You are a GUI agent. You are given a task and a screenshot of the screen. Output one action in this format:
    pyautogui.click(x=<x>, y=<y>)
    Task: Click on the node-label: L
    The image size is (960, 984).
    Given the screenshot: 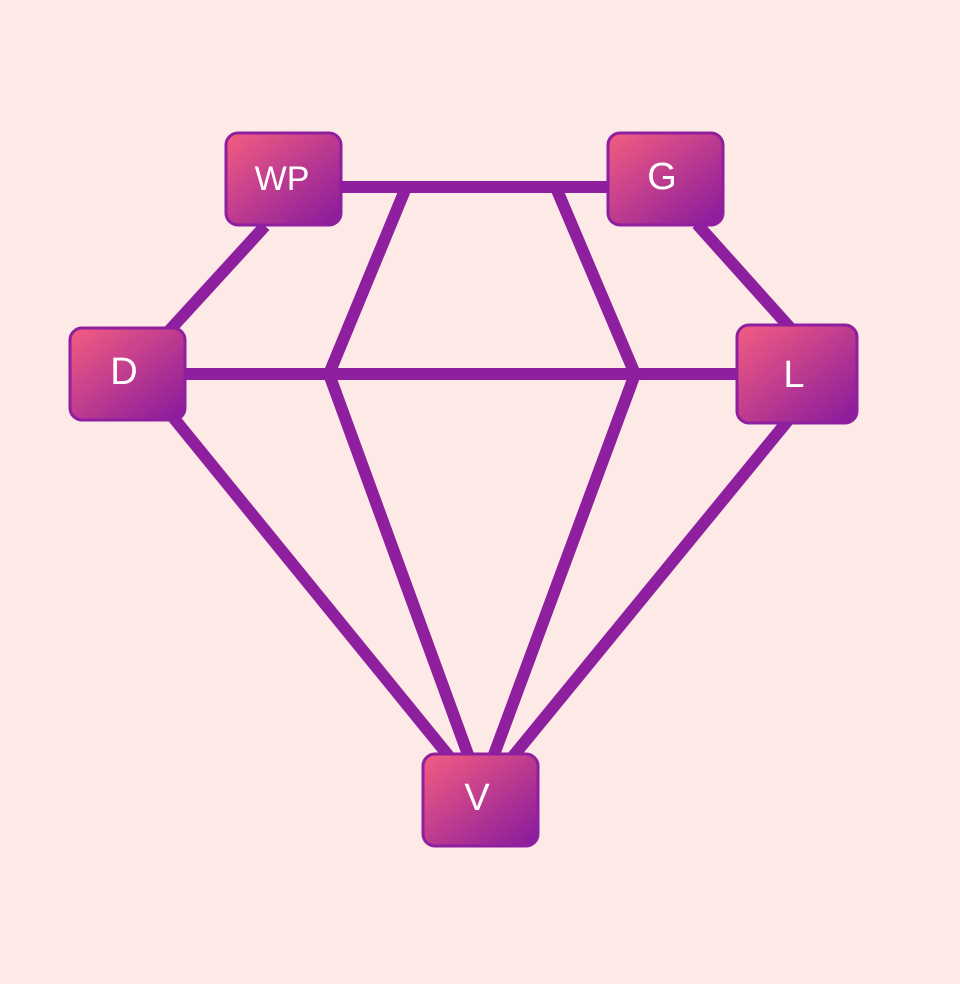 What is the action you would take?
    pyautogui.click(x=793, y=375)
    